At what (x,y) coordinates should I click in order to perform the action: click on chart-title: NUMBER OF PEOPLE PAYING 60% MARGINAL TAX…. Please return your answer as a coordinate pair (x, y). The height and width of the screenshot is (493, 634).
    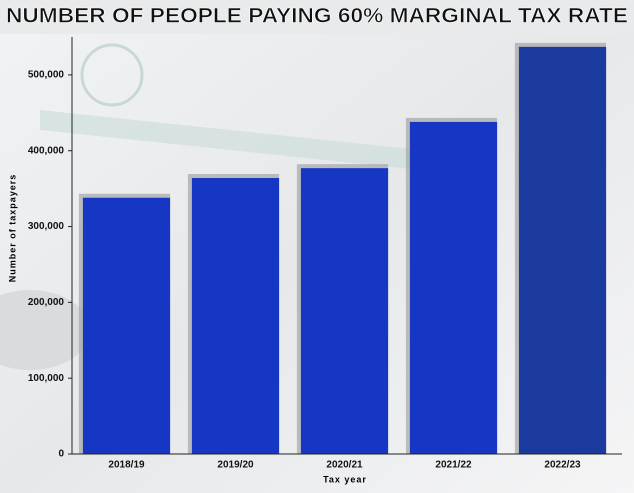
    Looking at the image, I should click on (317, 16).